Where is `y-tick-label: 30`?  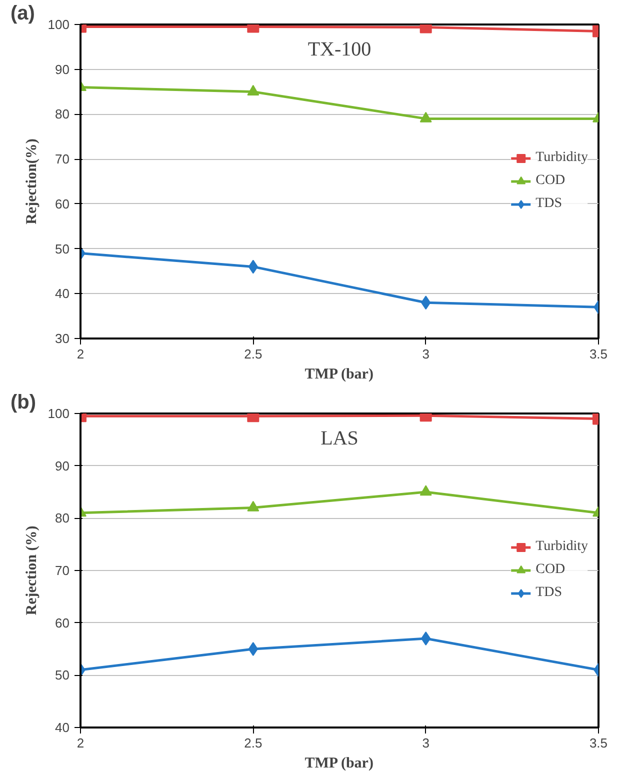 y-tick-label: 30 is located at coordinates (62, 338).